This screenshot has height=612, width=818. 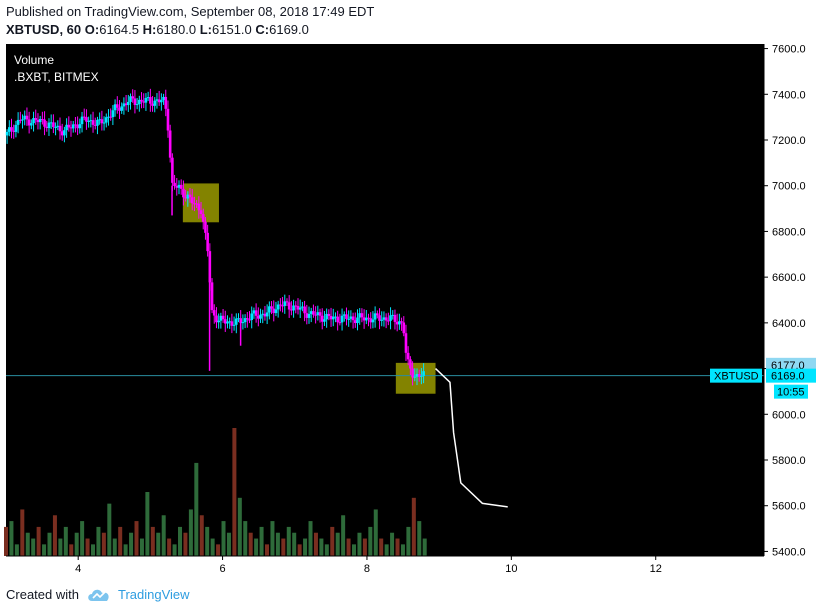 What do you see at coordinates (791, 300) in the screenshot?
I see `price-axis` at bounding box center [791, 300].